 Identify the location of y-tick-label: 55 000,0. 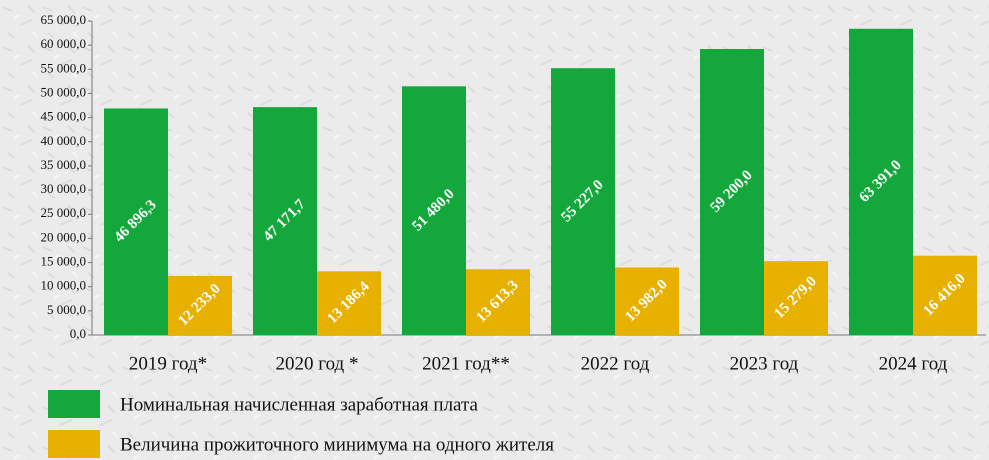
(64, 67).